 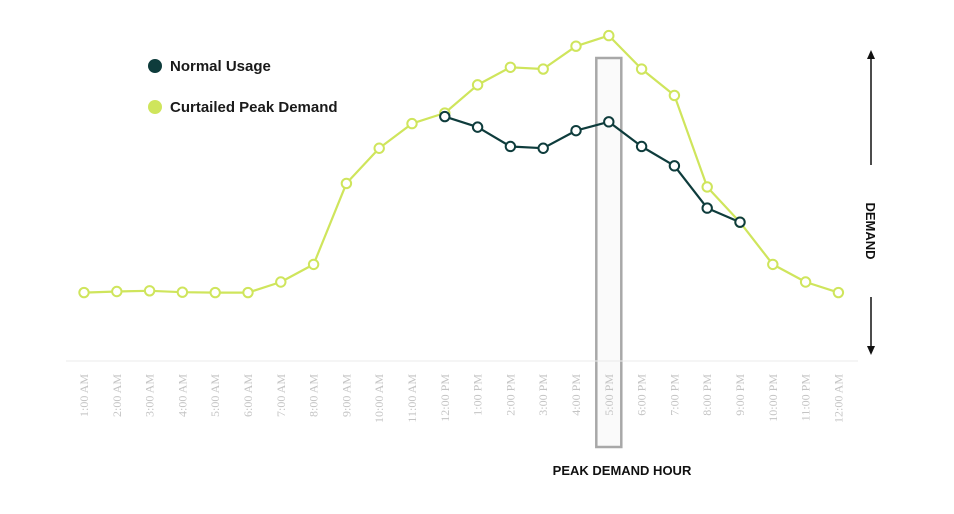 I want to click on y-axis-label: DEMAND, so click(x=870, y=230).